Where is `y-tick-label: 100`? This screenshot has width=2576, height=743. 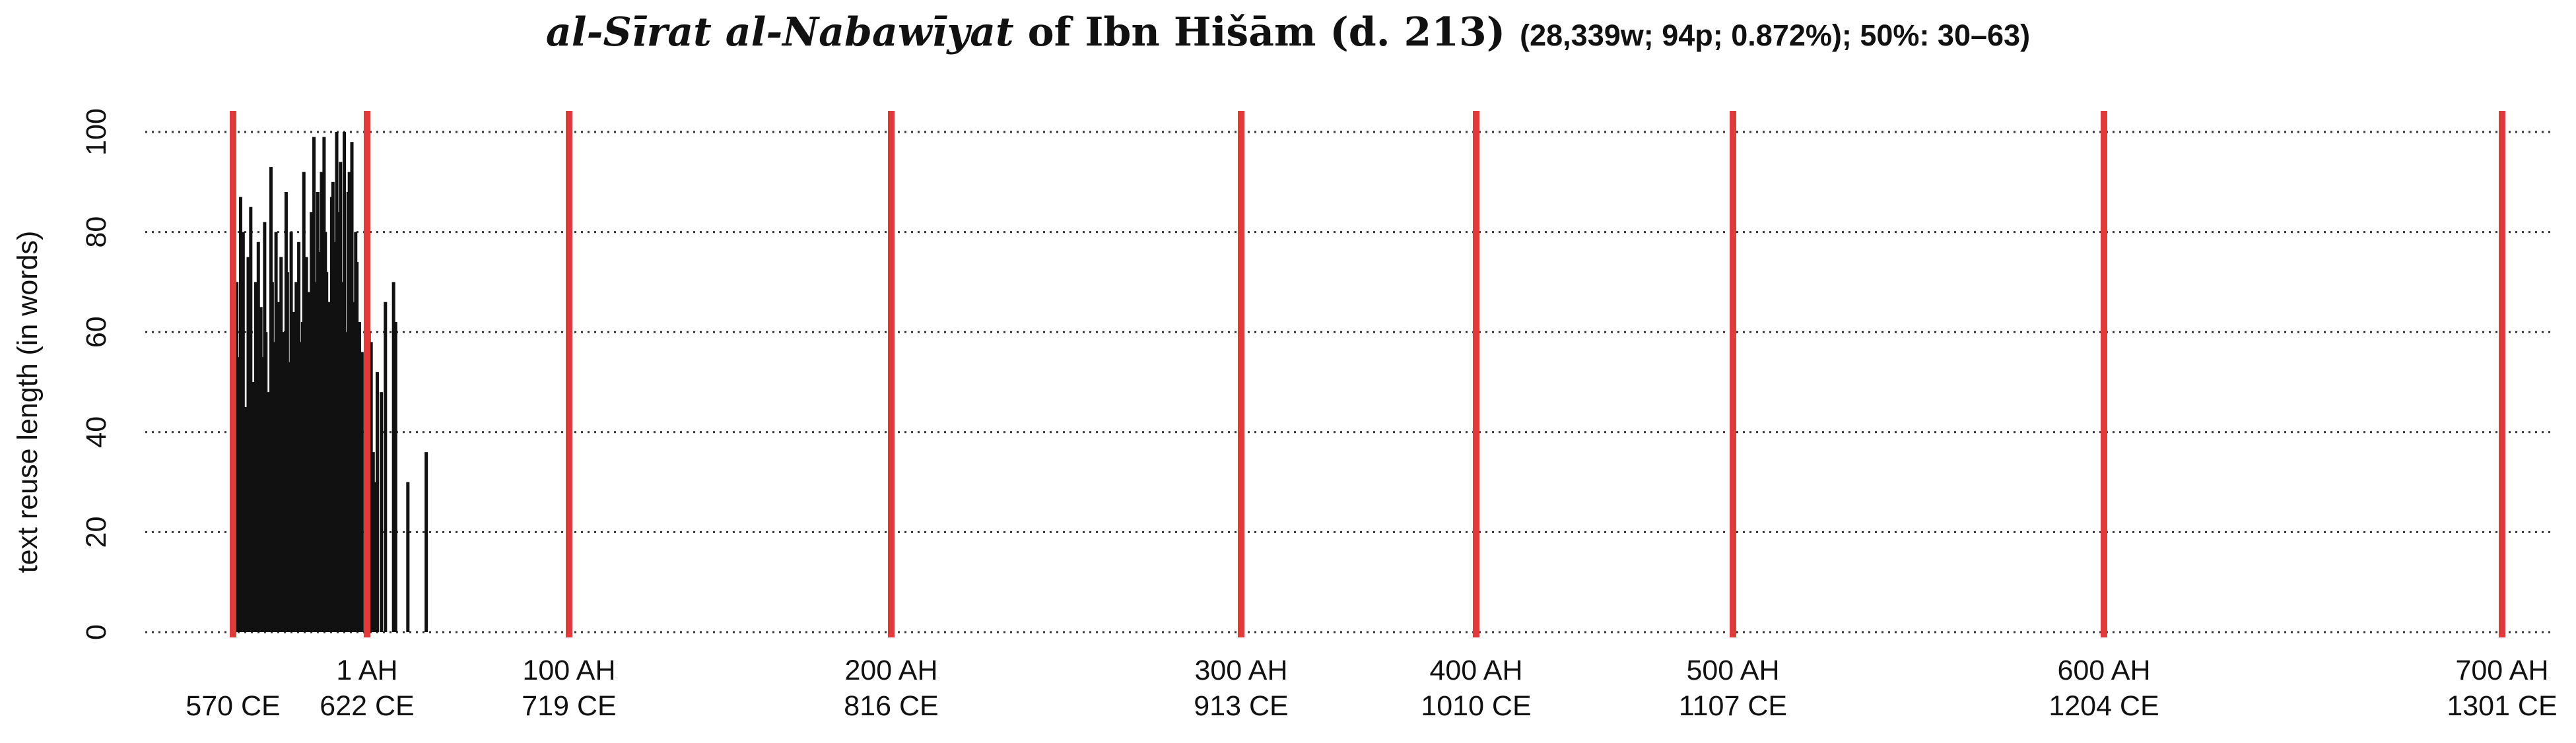
y-tick-label: 100 is located at coordinates (97, 132).